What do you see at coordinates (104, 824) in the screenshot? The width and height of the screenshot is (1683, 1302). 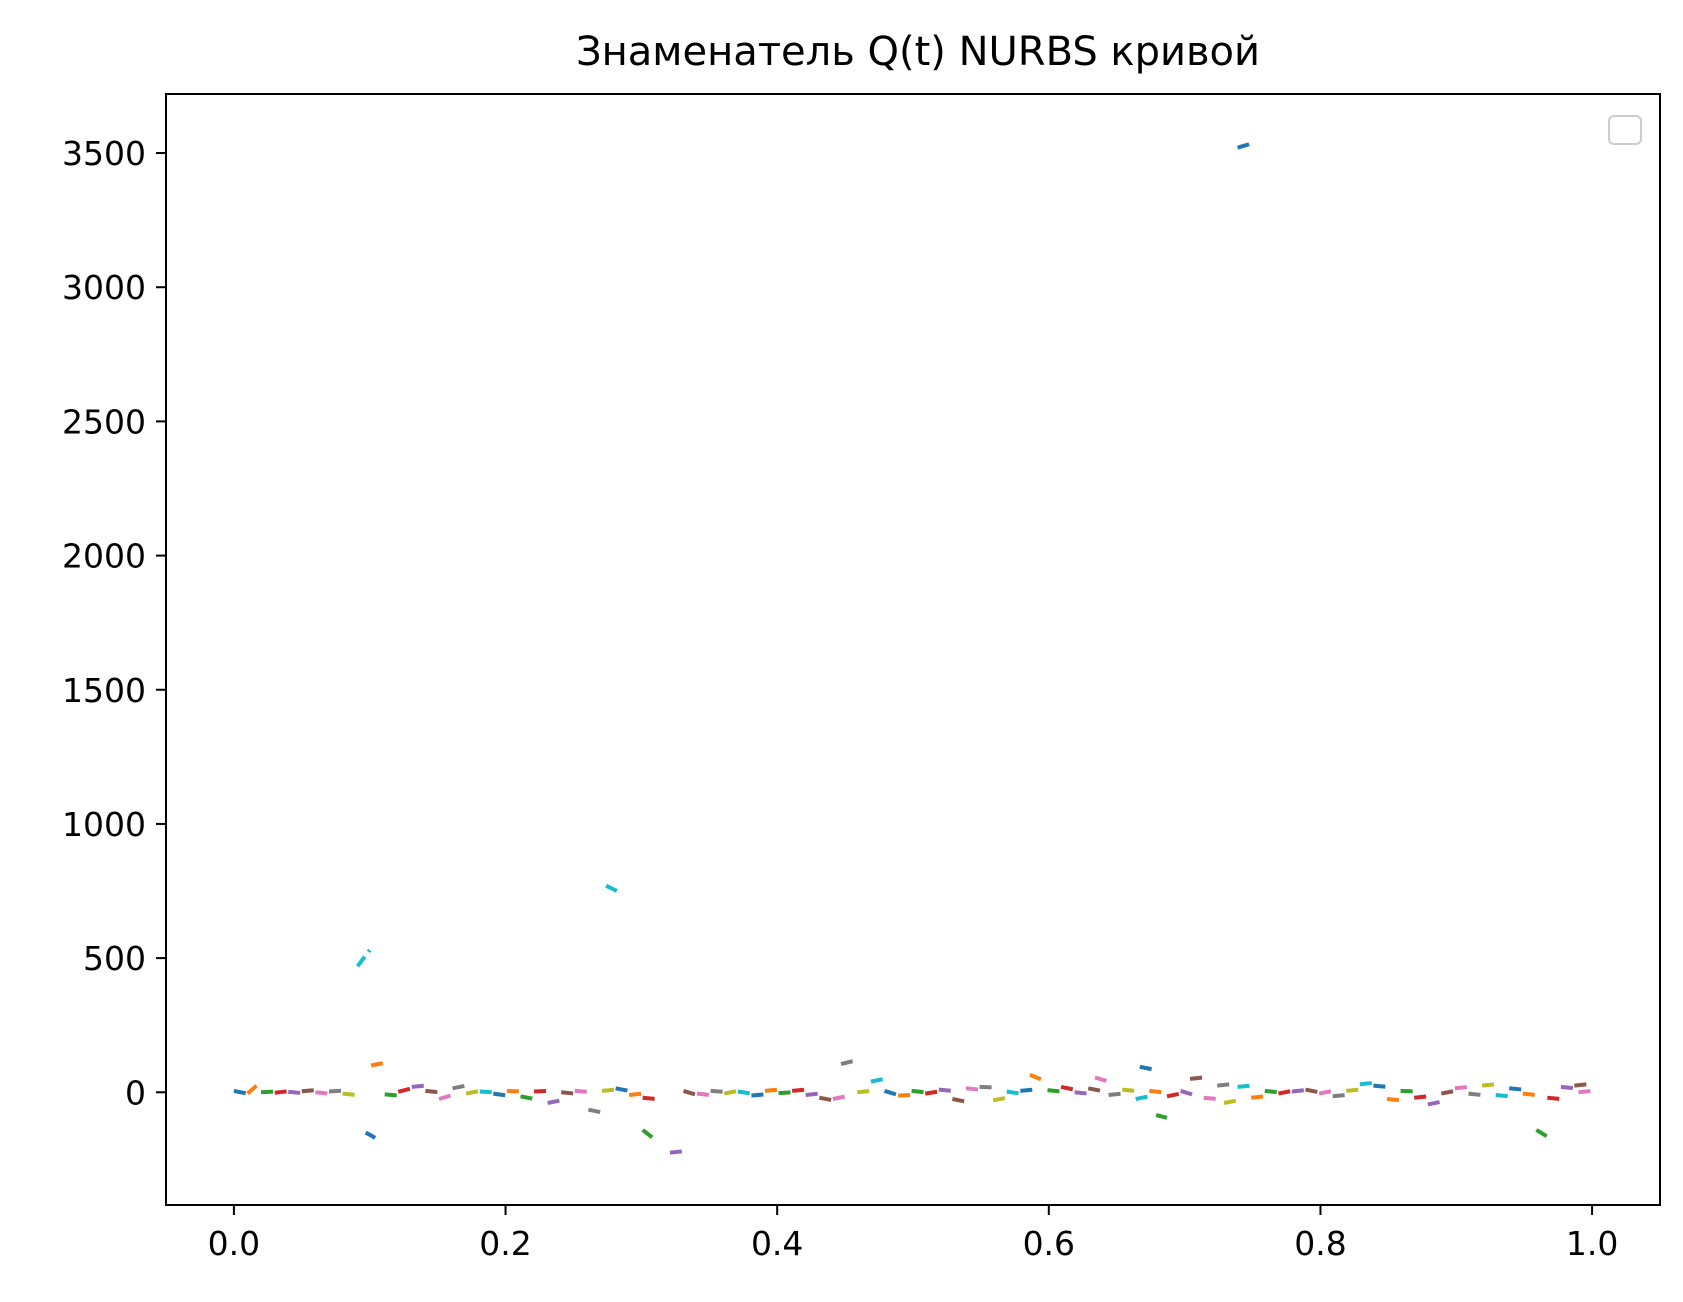 I see `y-tick-label: 1000` at bounding box center [104, 824].